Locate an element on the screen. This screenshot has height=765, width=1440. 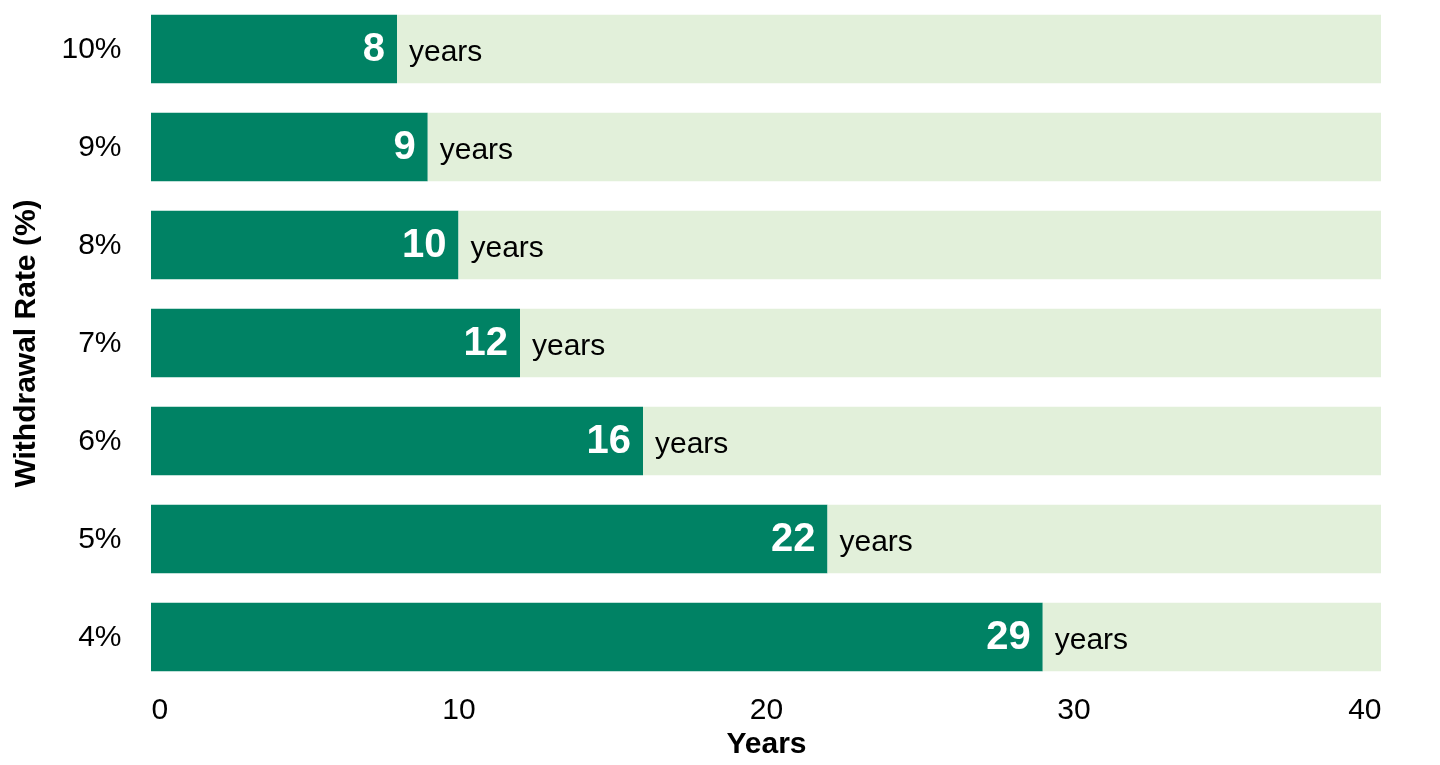
y-axis-title: Withdrawal Rate (%) is located at coordinates (25, 343).